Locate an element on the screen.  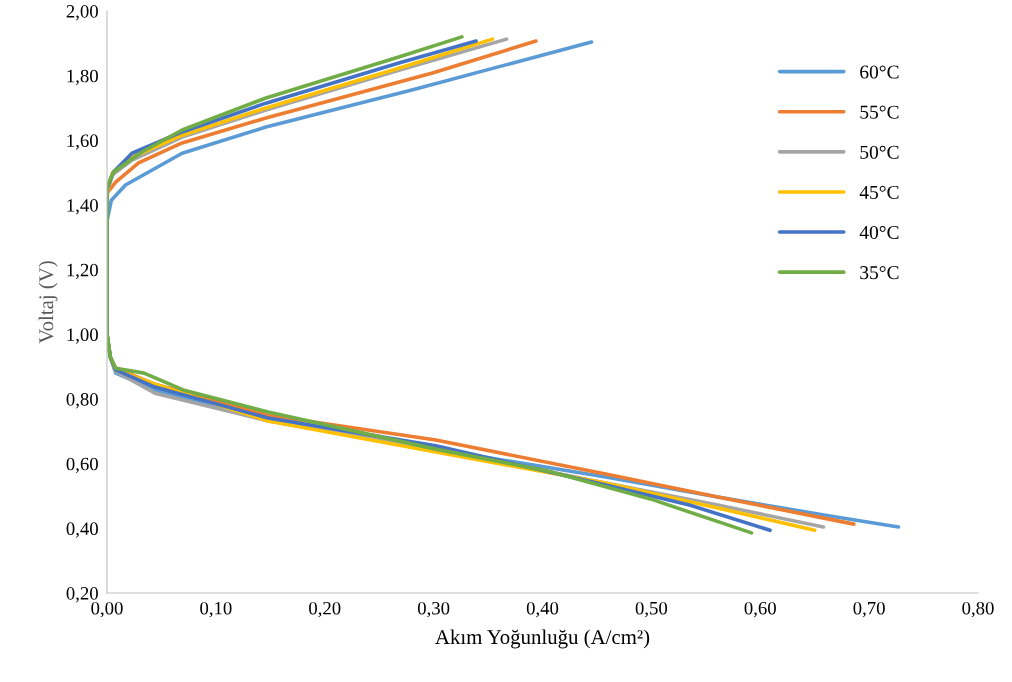
y-tick-label: 0,40 is located at coordinates (82, 530).